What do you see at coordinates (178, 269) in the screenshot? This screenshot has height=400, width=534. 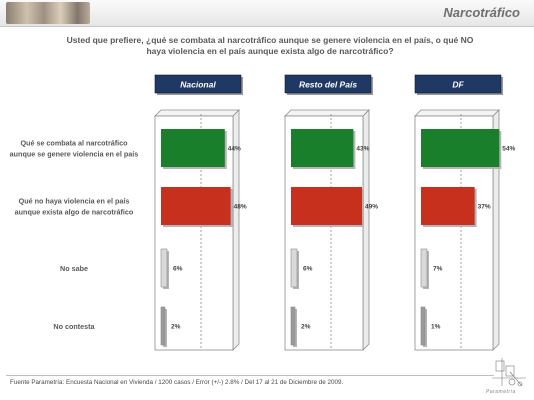 I see `data-label-nacional-2: 6%` at bounding box center [178, 269].